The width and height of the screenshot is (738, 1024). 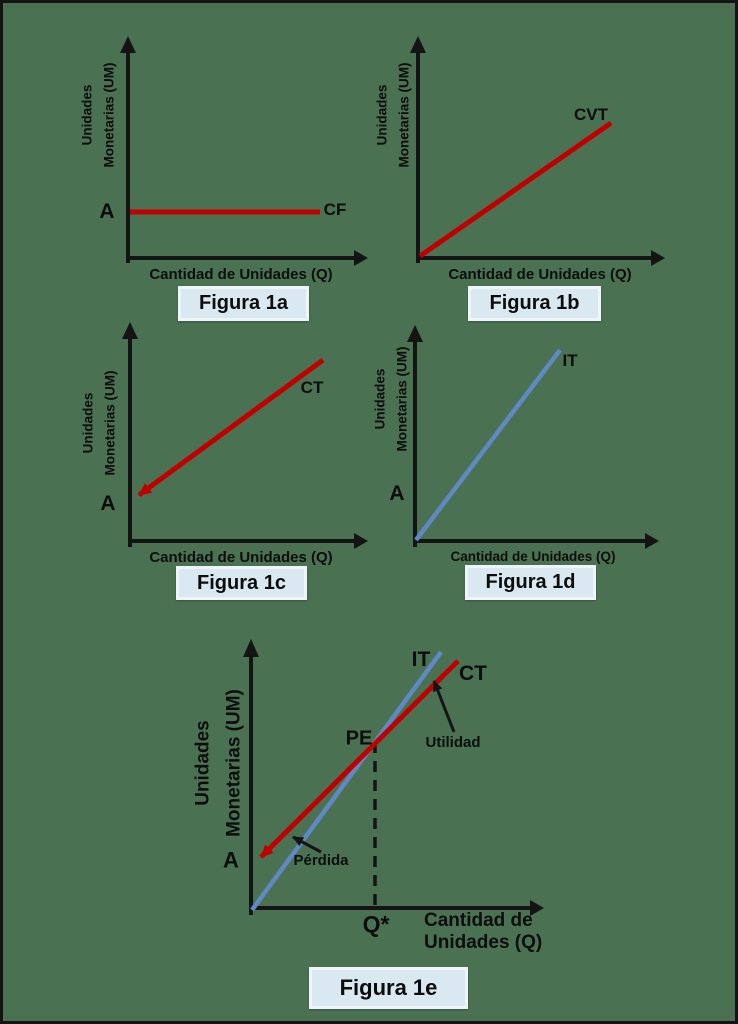 I want to click on fig1d-x-axis-label: Cantidad de Unidades (Q), so click(x=533, y=556).